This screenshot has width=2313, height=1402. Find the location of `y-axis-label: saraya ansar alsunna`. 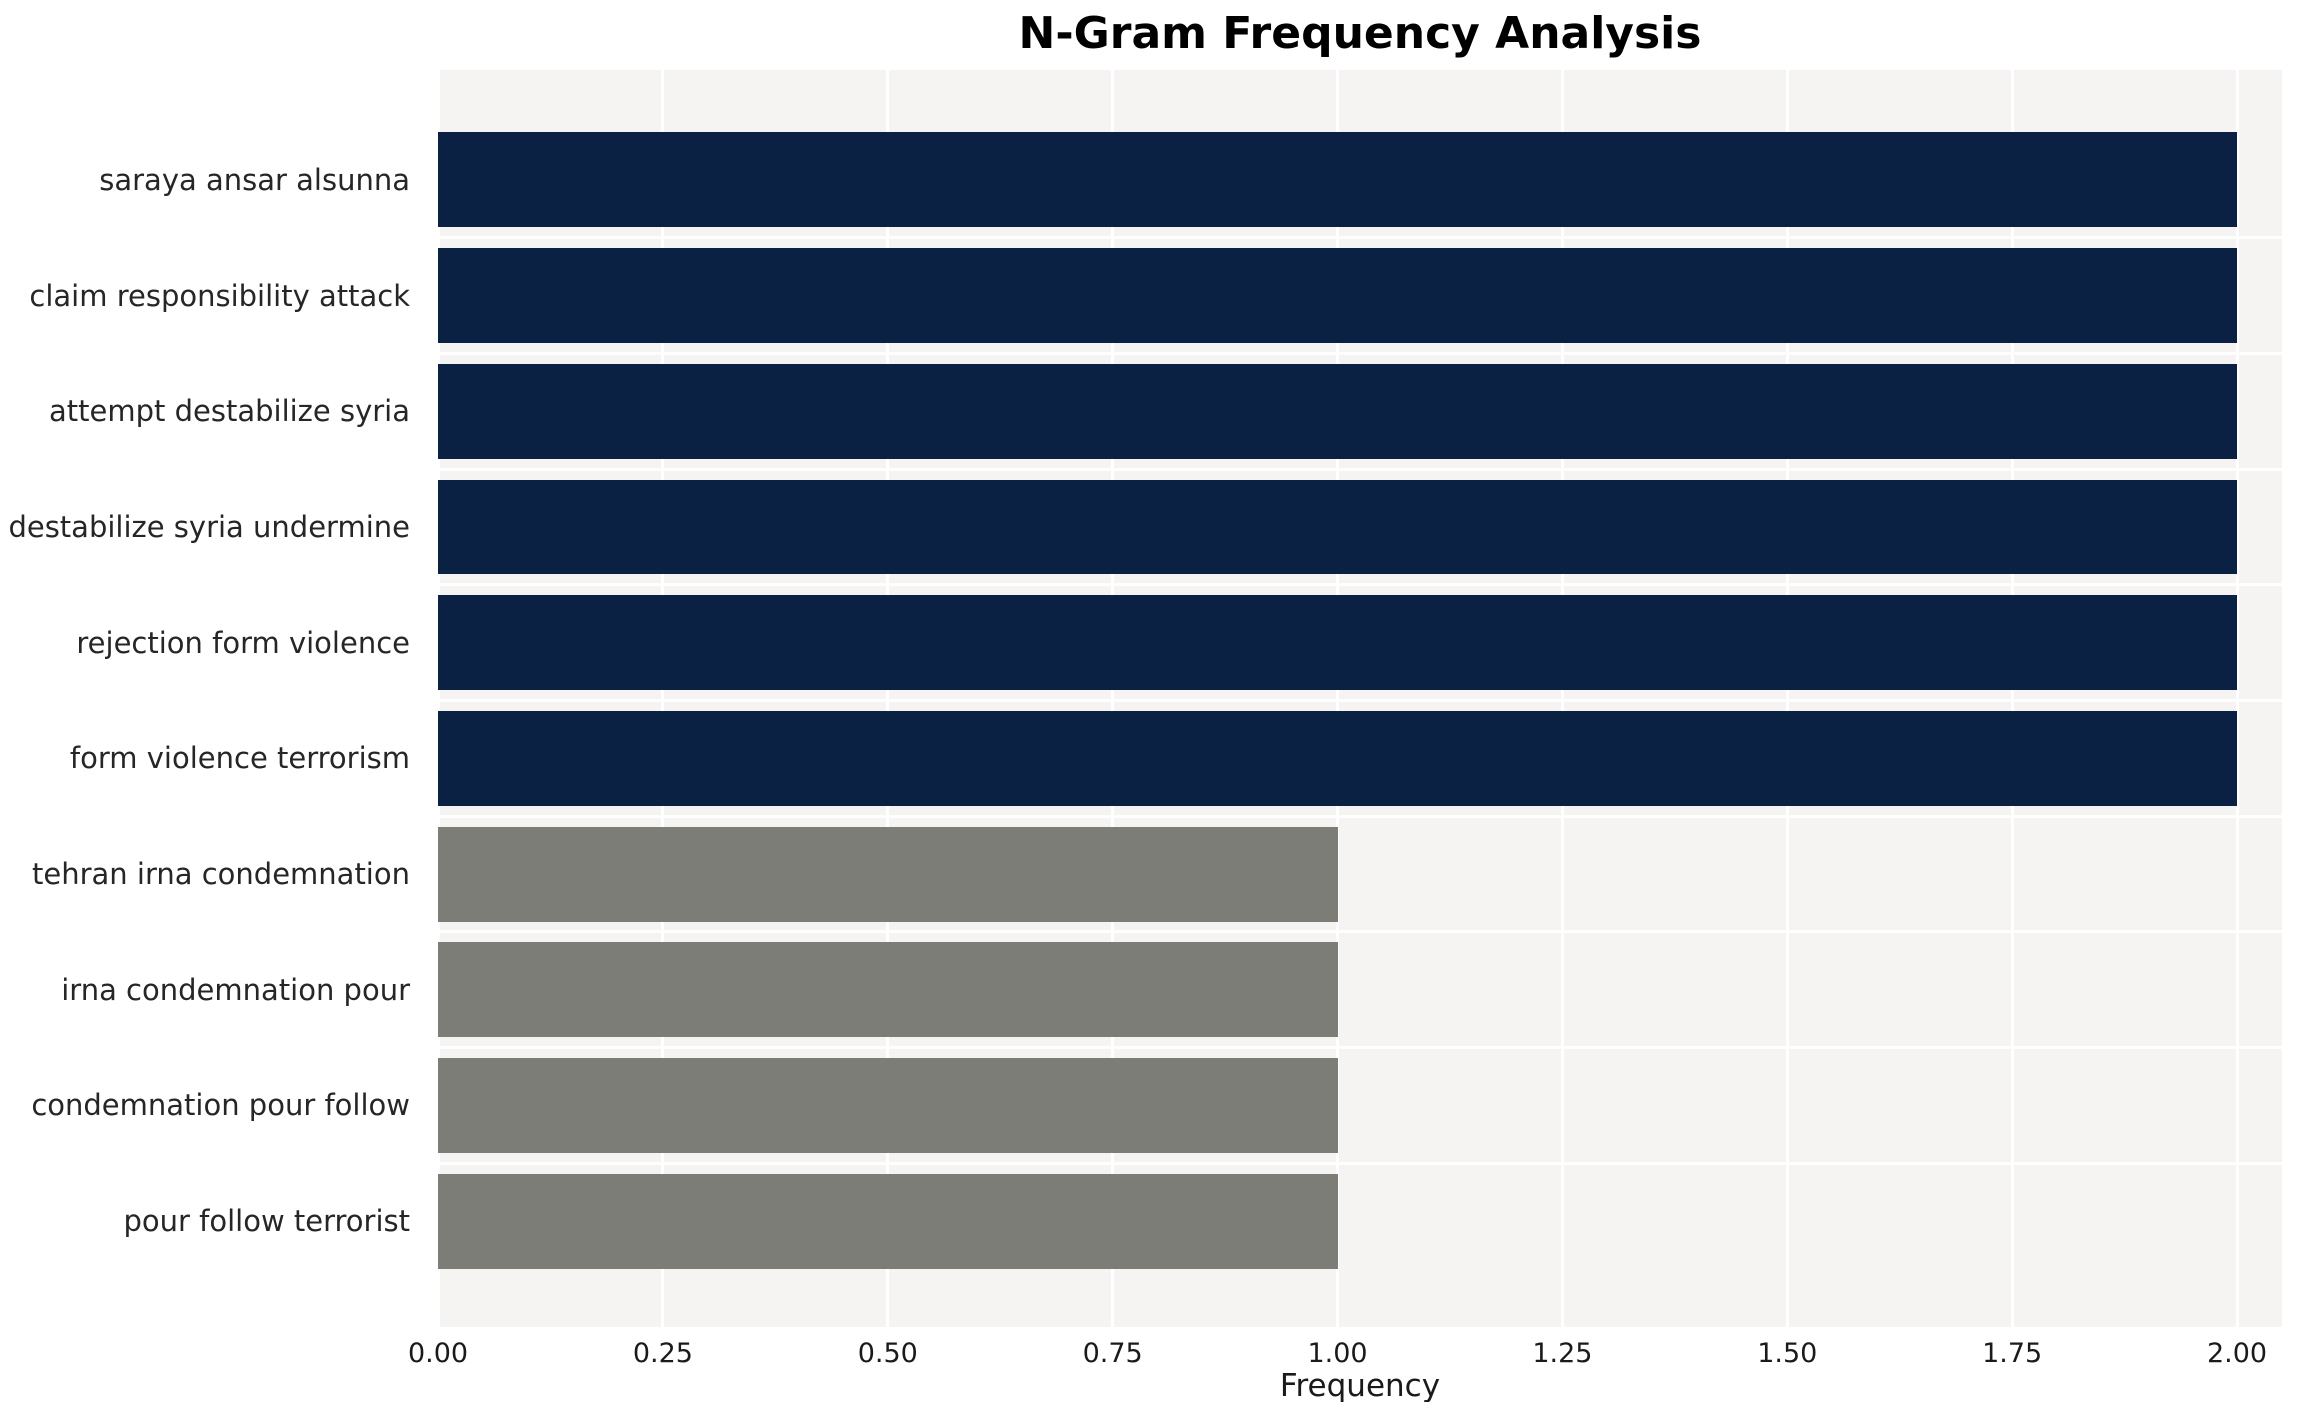

y-axis-label: saraya ansar alsunna is located at coordinates (254, 179).